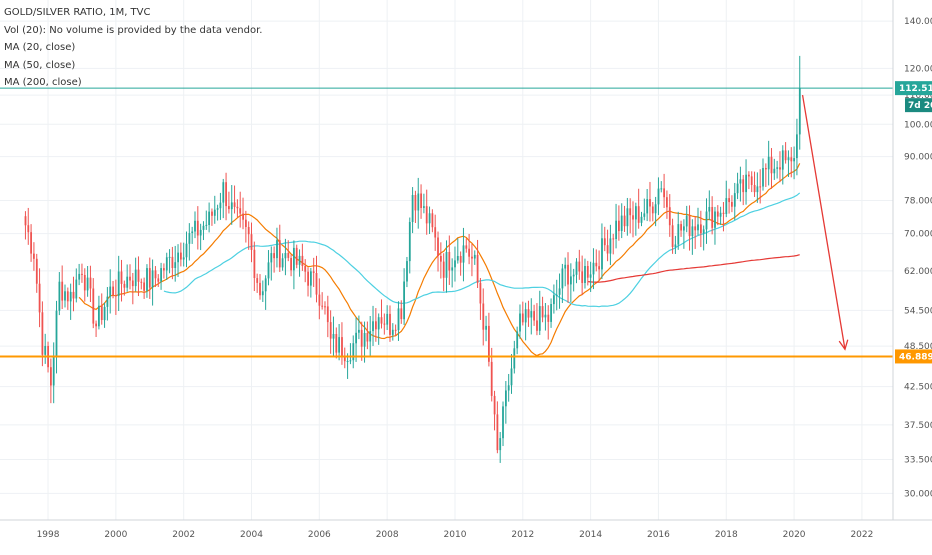 Image resolution: width=932 pixels, height=555 pixels. Describe the element at coordinates (918, 105) in the screenshot. I see `countdown-badge` at that location.